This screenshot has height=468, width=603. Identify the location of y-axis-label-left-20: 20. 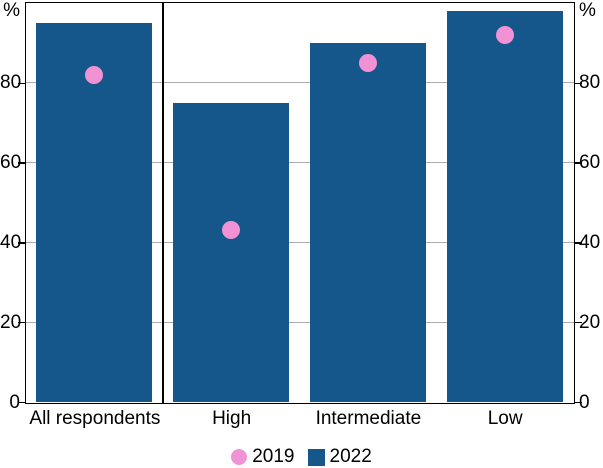
(11, 322).